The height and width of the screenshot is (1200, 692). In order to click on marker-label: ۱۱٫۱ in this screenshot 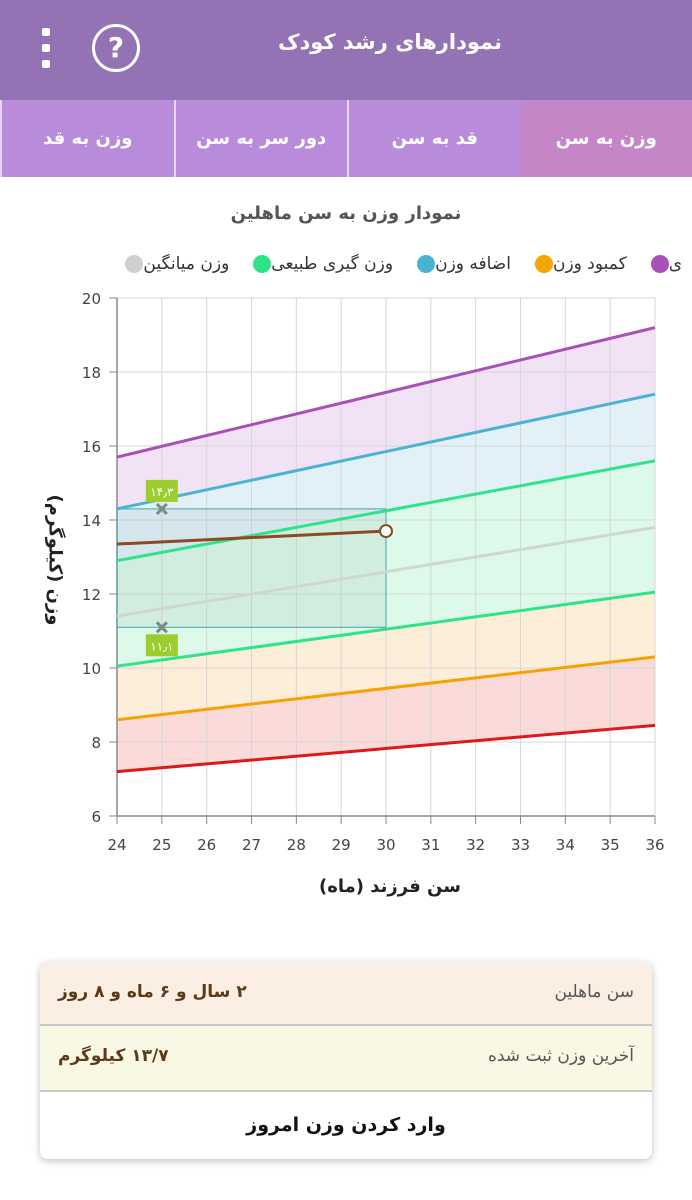, I will do `click(161, 646)`.